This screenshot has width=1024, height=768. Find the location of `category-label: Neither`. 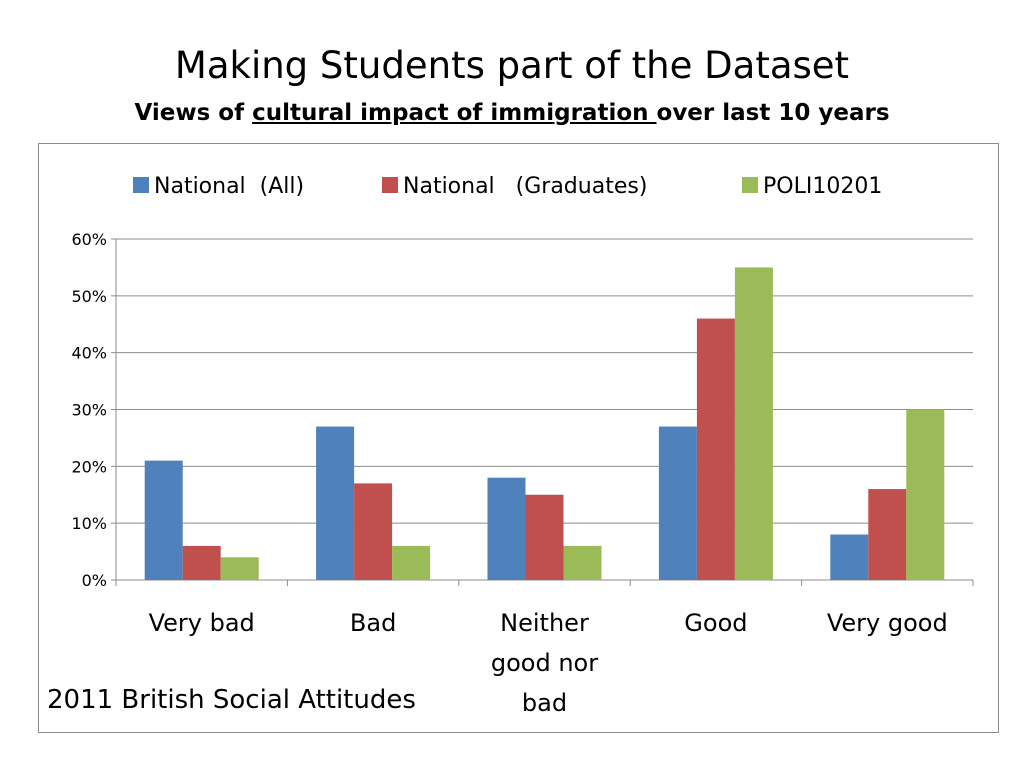

category-label: Neither is located at coordinates (544, 623).